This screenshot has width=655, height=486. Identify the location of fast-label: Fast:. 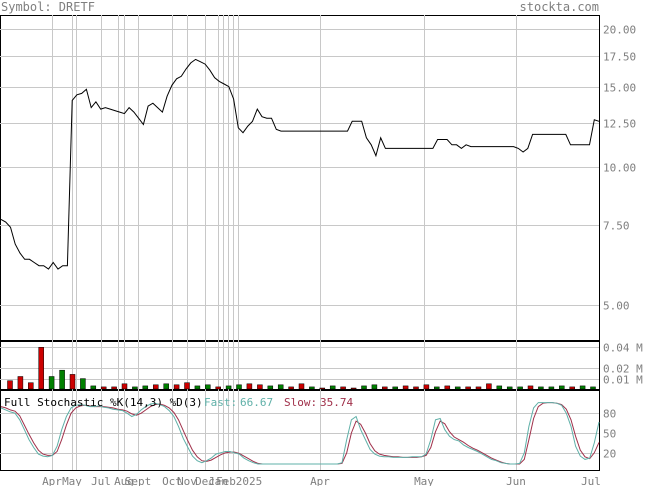
(220, 402).